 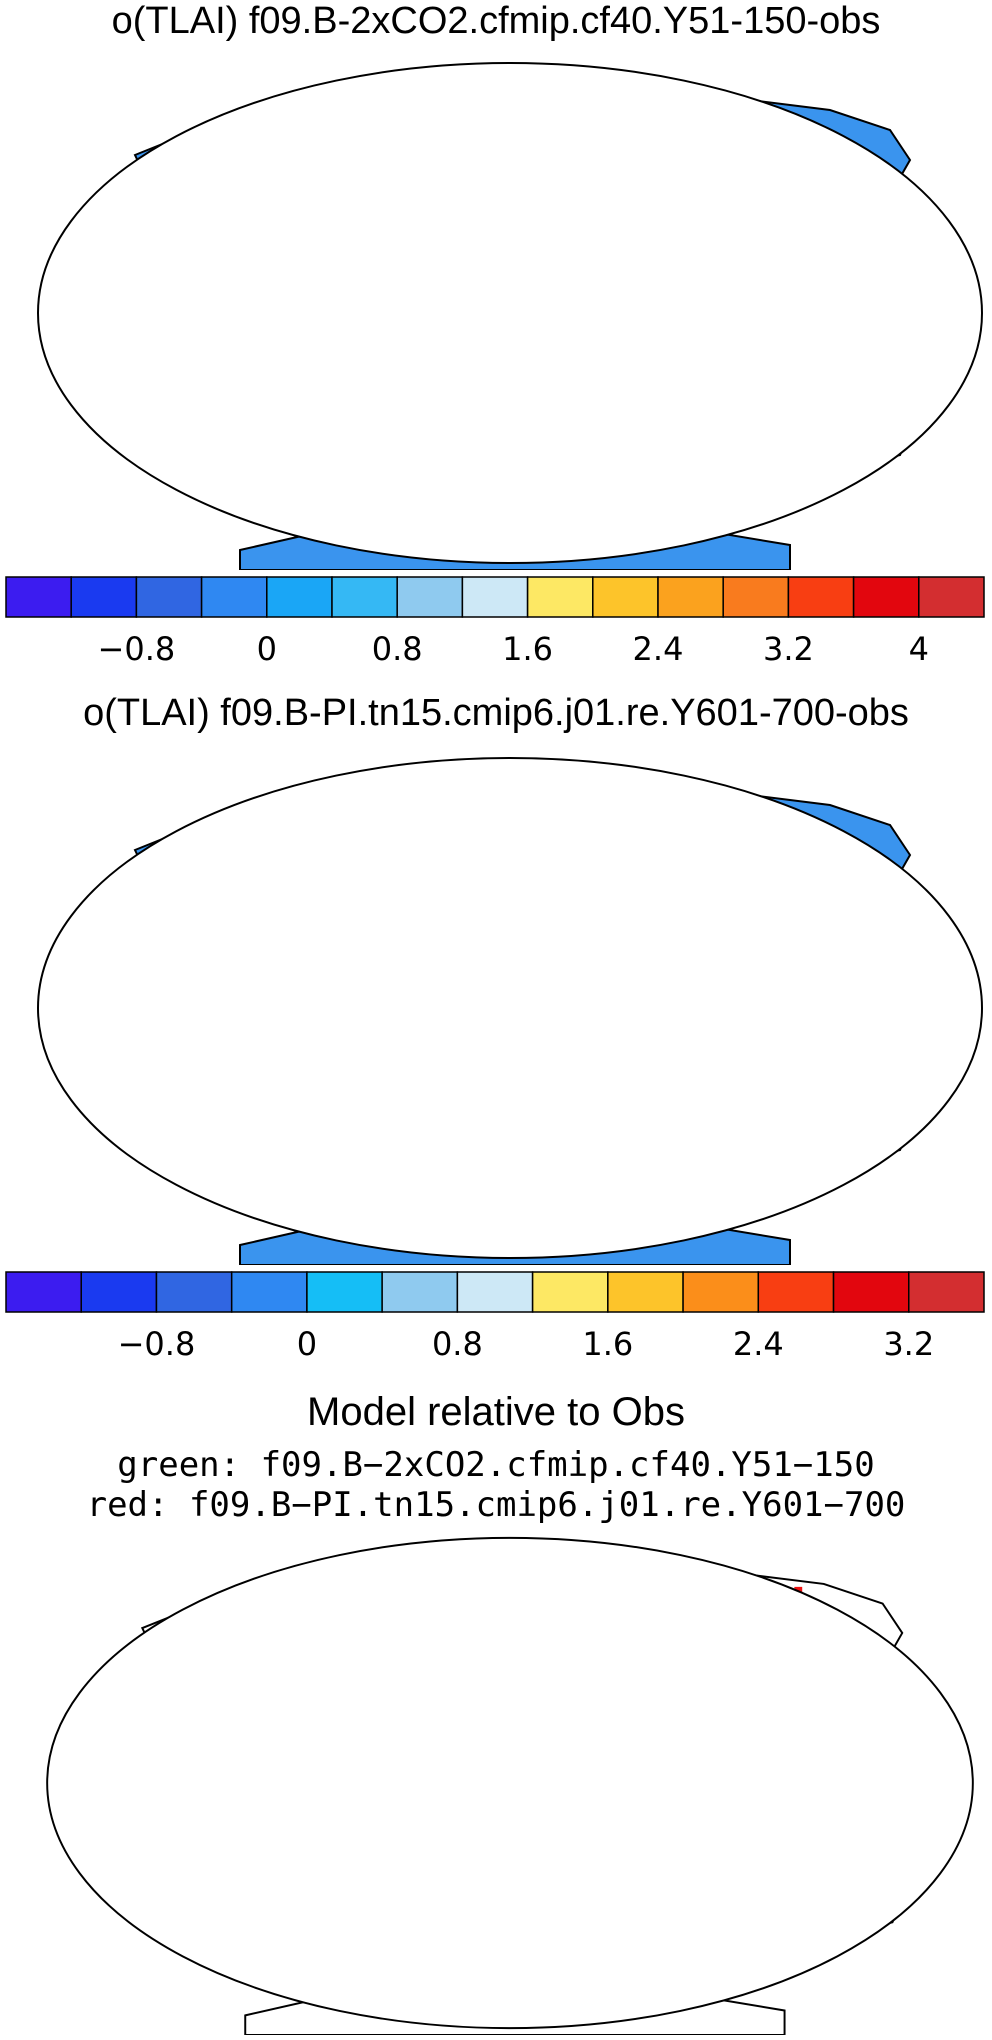 I want to click on panel2-colorbar: −0.8 0 0.8 1.6 2.4 3.2, so click(x=495, y=1317).